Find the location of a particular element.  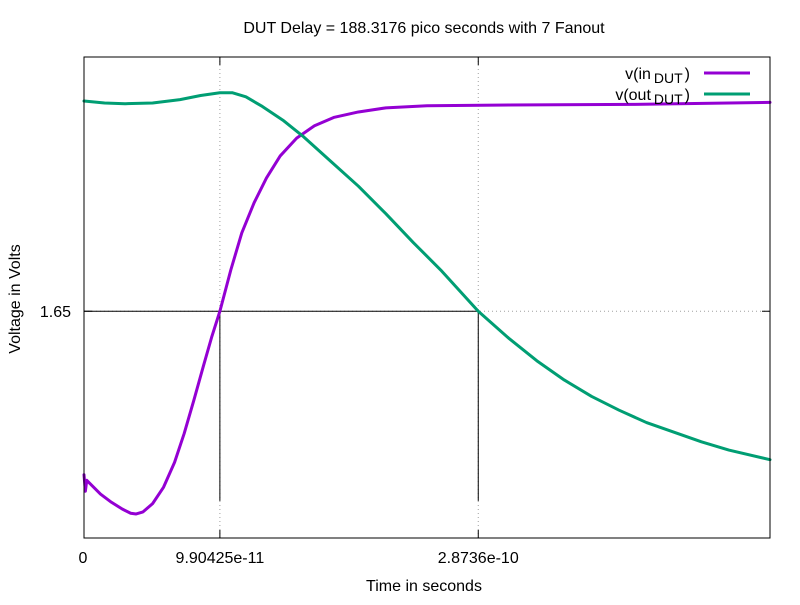

x-tick-label: 9.90425e-11 is located at coordinates (220, 558).